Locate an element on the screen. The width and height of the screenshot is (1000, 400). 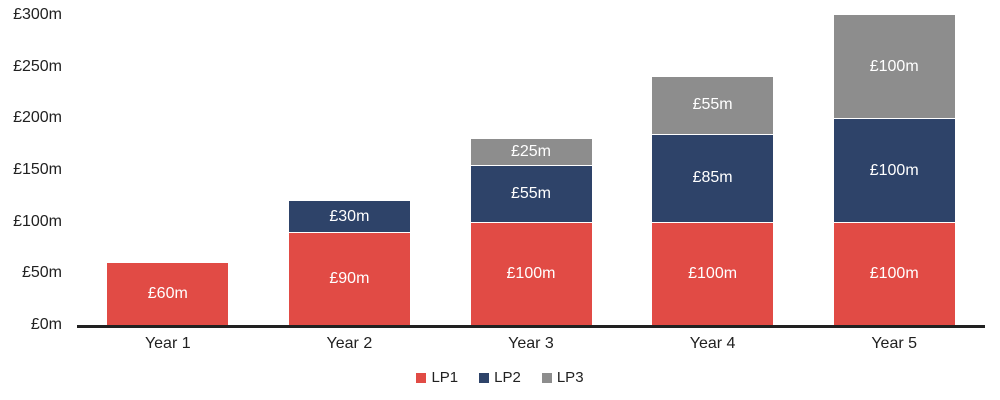
y-tick-label-£50m: £50m is located at coordinates (41, 273).